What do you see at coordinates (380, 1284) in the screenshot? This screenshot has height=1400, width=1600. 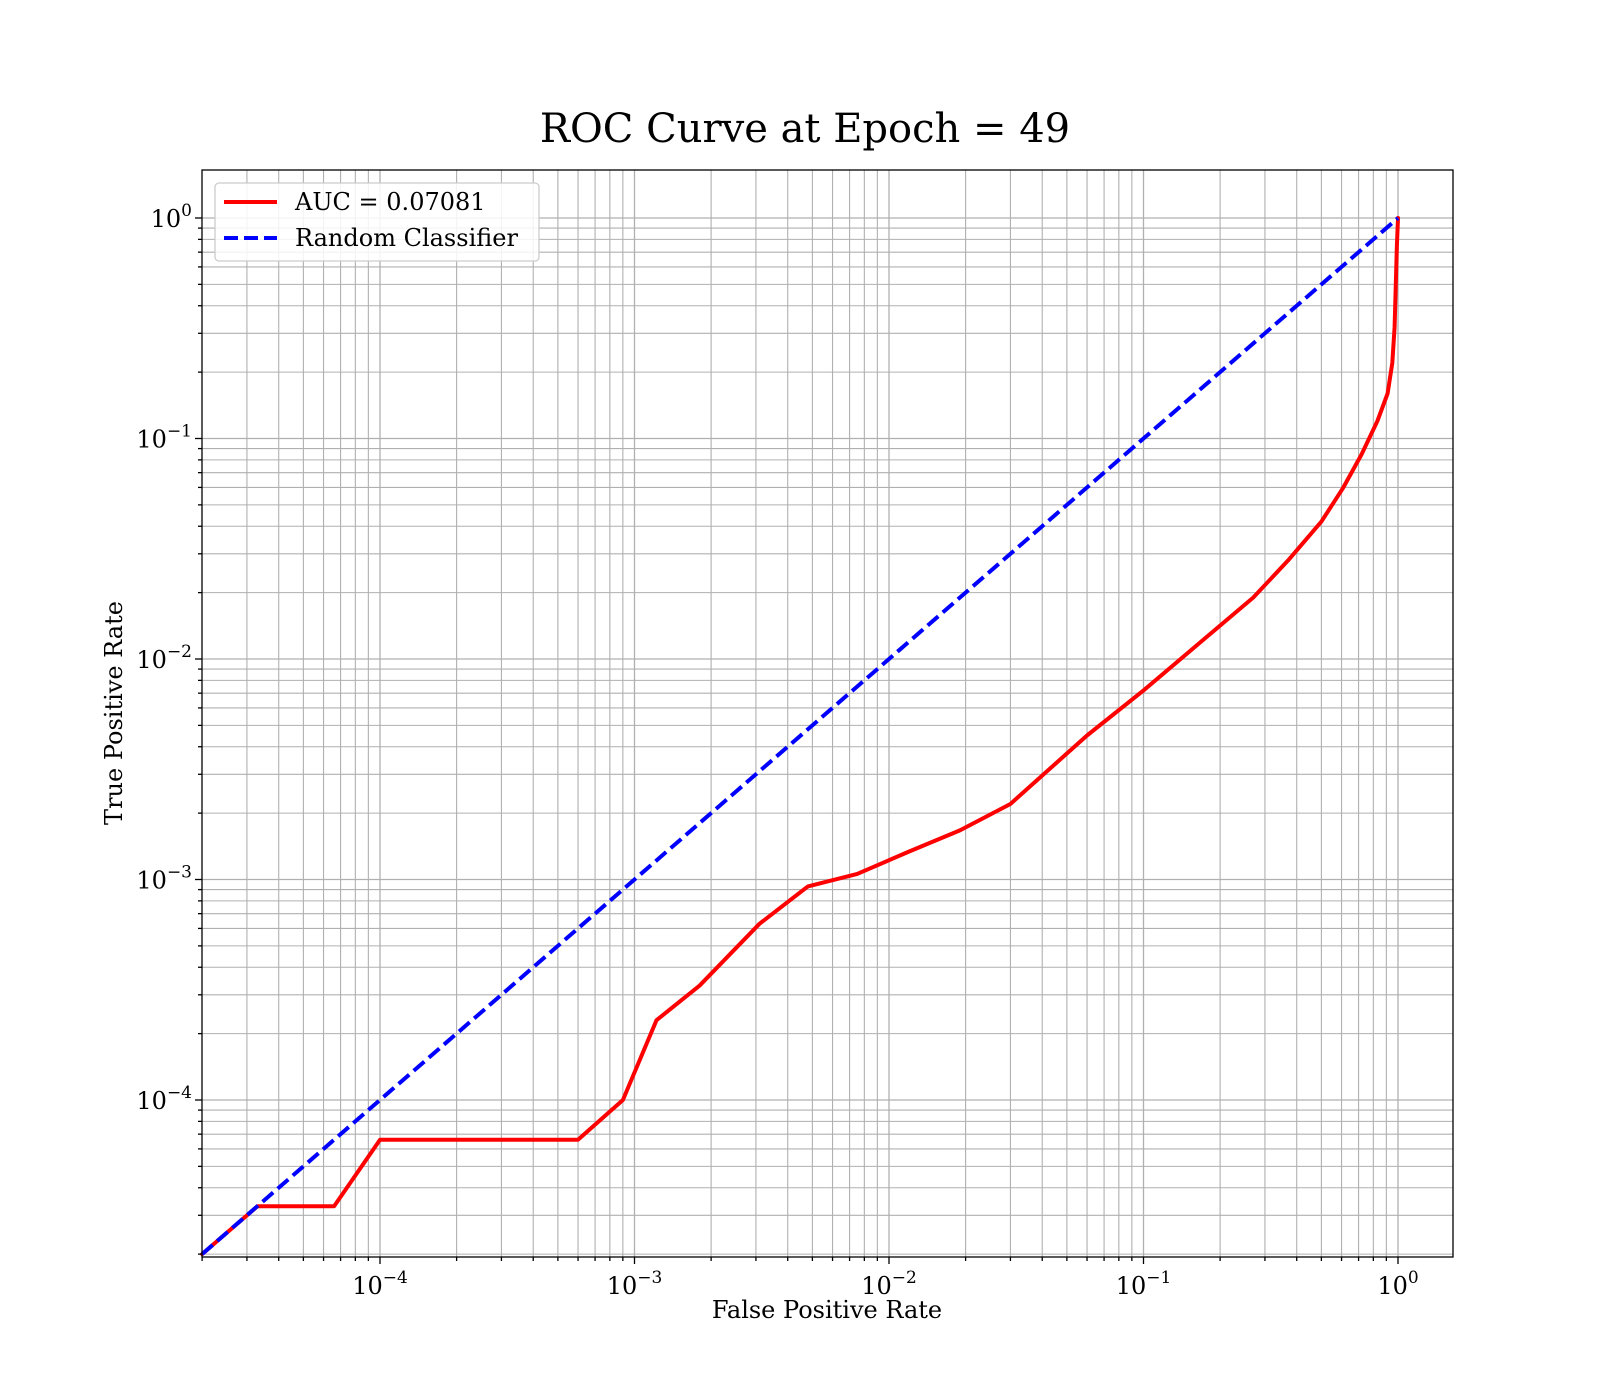 I see `x-tick-label: 10⁻⁴` at bounding box center [380, 1284].